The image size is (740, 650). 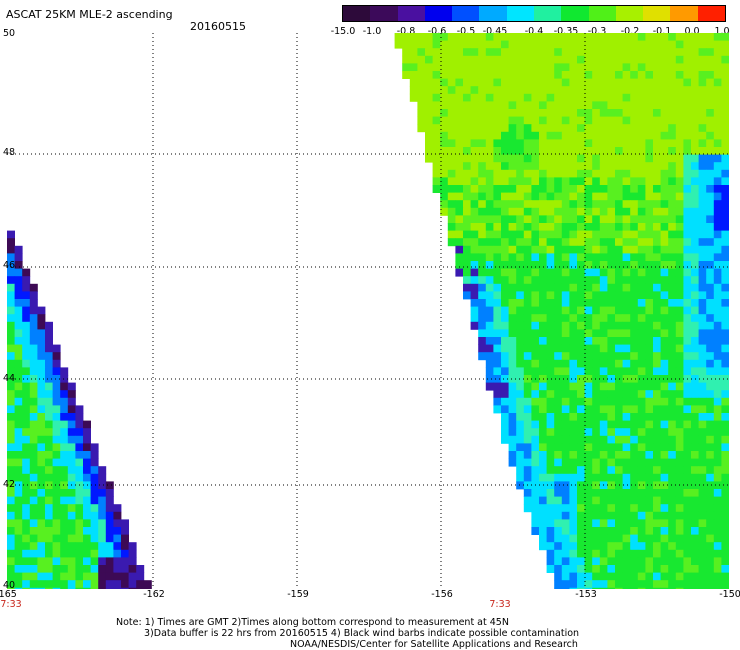 What do you see at coordinates (9, 33) in the screenshot?
I see `lat-label: 50` at bounding box center [9, 33].